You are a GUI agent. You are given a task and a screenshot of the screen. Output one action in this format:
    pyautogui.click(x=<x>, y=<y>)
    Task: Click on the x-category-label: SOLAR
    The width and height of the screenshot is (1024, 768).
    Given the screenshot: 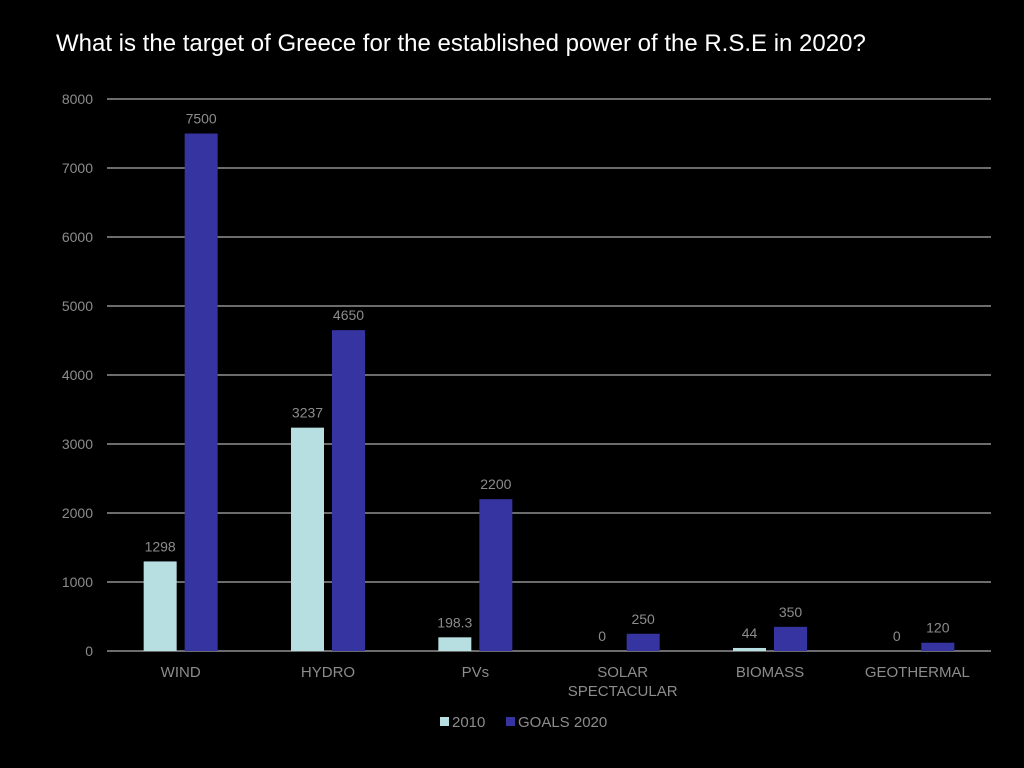 What is the action you would take?
    pyautogui.click(x=622, y=672)
    